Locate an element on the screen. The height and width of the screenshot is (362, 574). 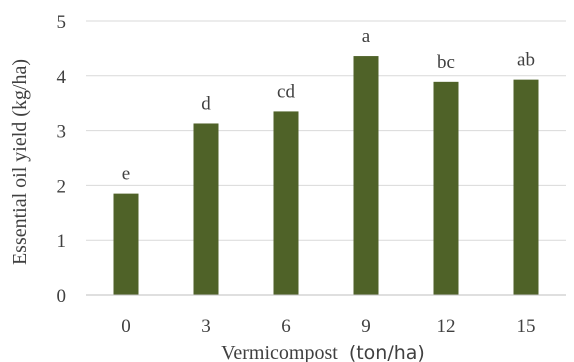
bar-significance-label: ab is located at coordinates (526, 60).